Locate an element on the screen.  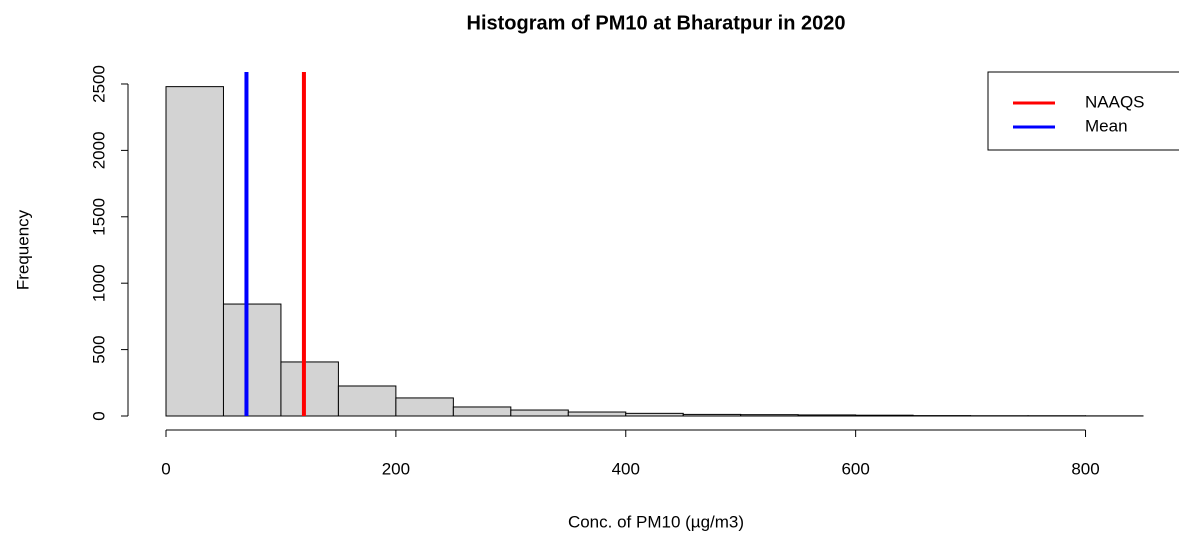
chart-title: Histogram of PM10 at Bharatpur in 2020 is located at coordinates (656, 23).